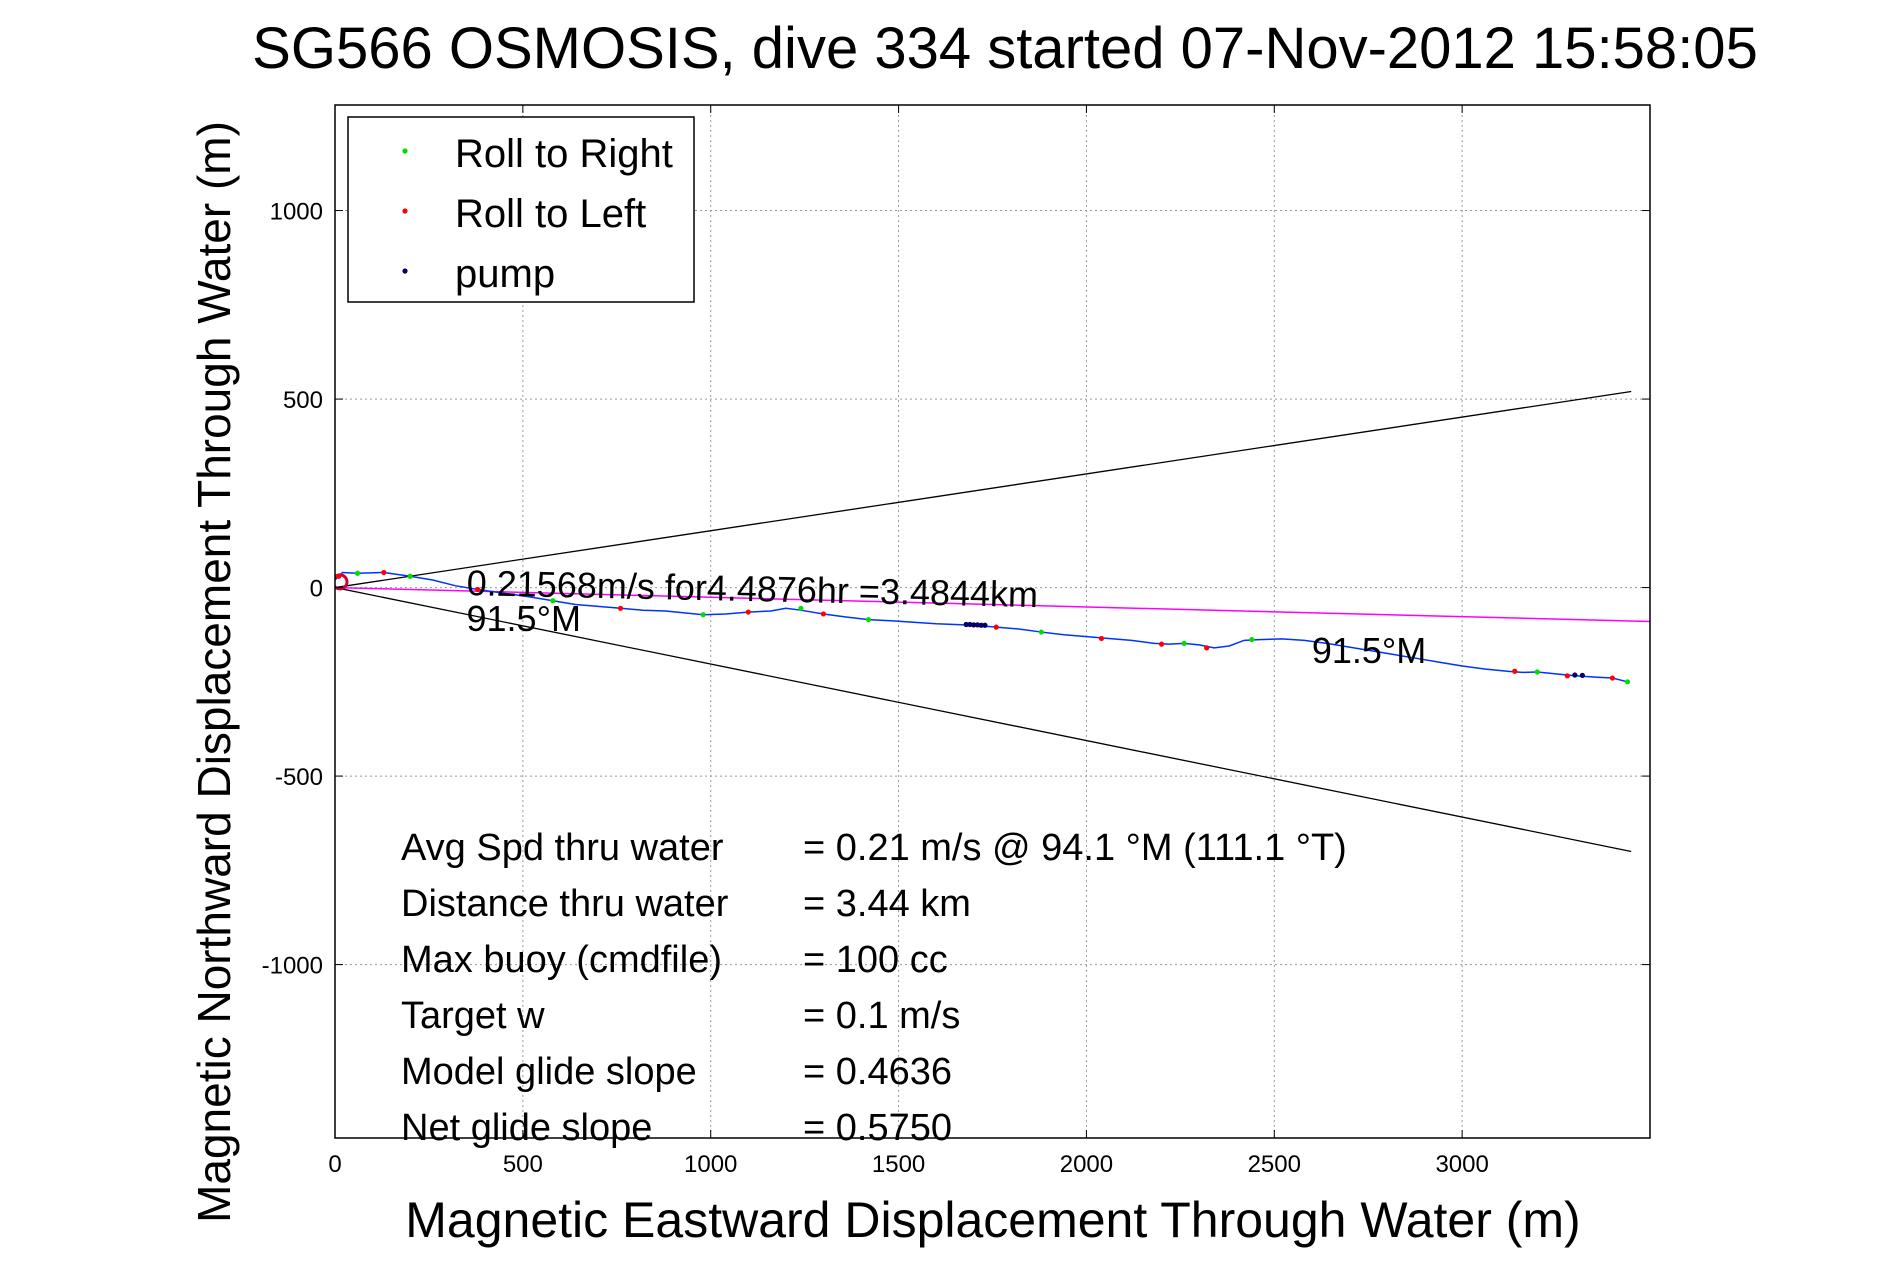 The height and width of the screenshot is (1262, 1891). What do you see at coordinates (549, 1072) in the screenshot?
I see `stat-label: Model glide slope` at bounding box center [549, 1072].